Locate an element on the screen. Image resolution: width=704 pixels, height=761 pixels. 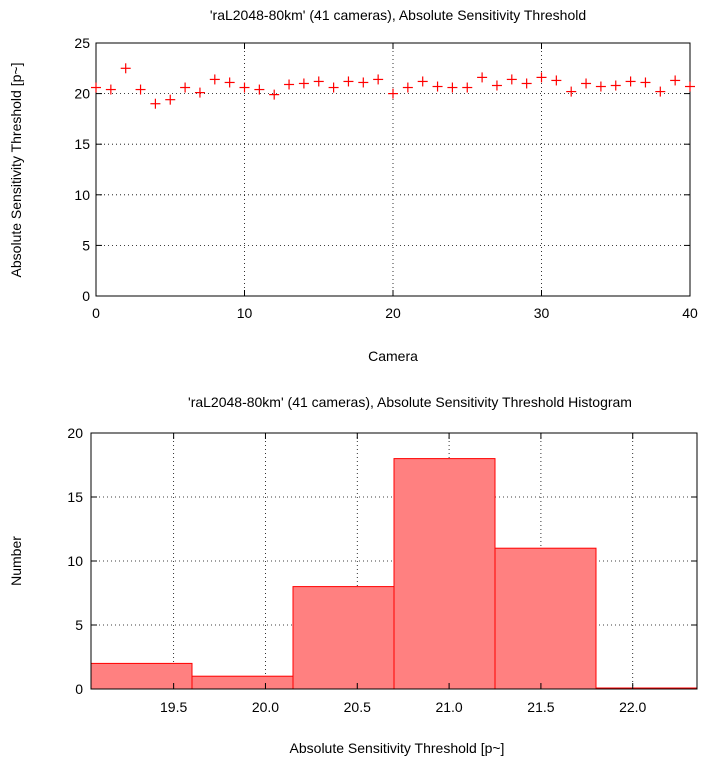
histogram-x-tick-label: 22.0 is located at coordinates (632, 707).